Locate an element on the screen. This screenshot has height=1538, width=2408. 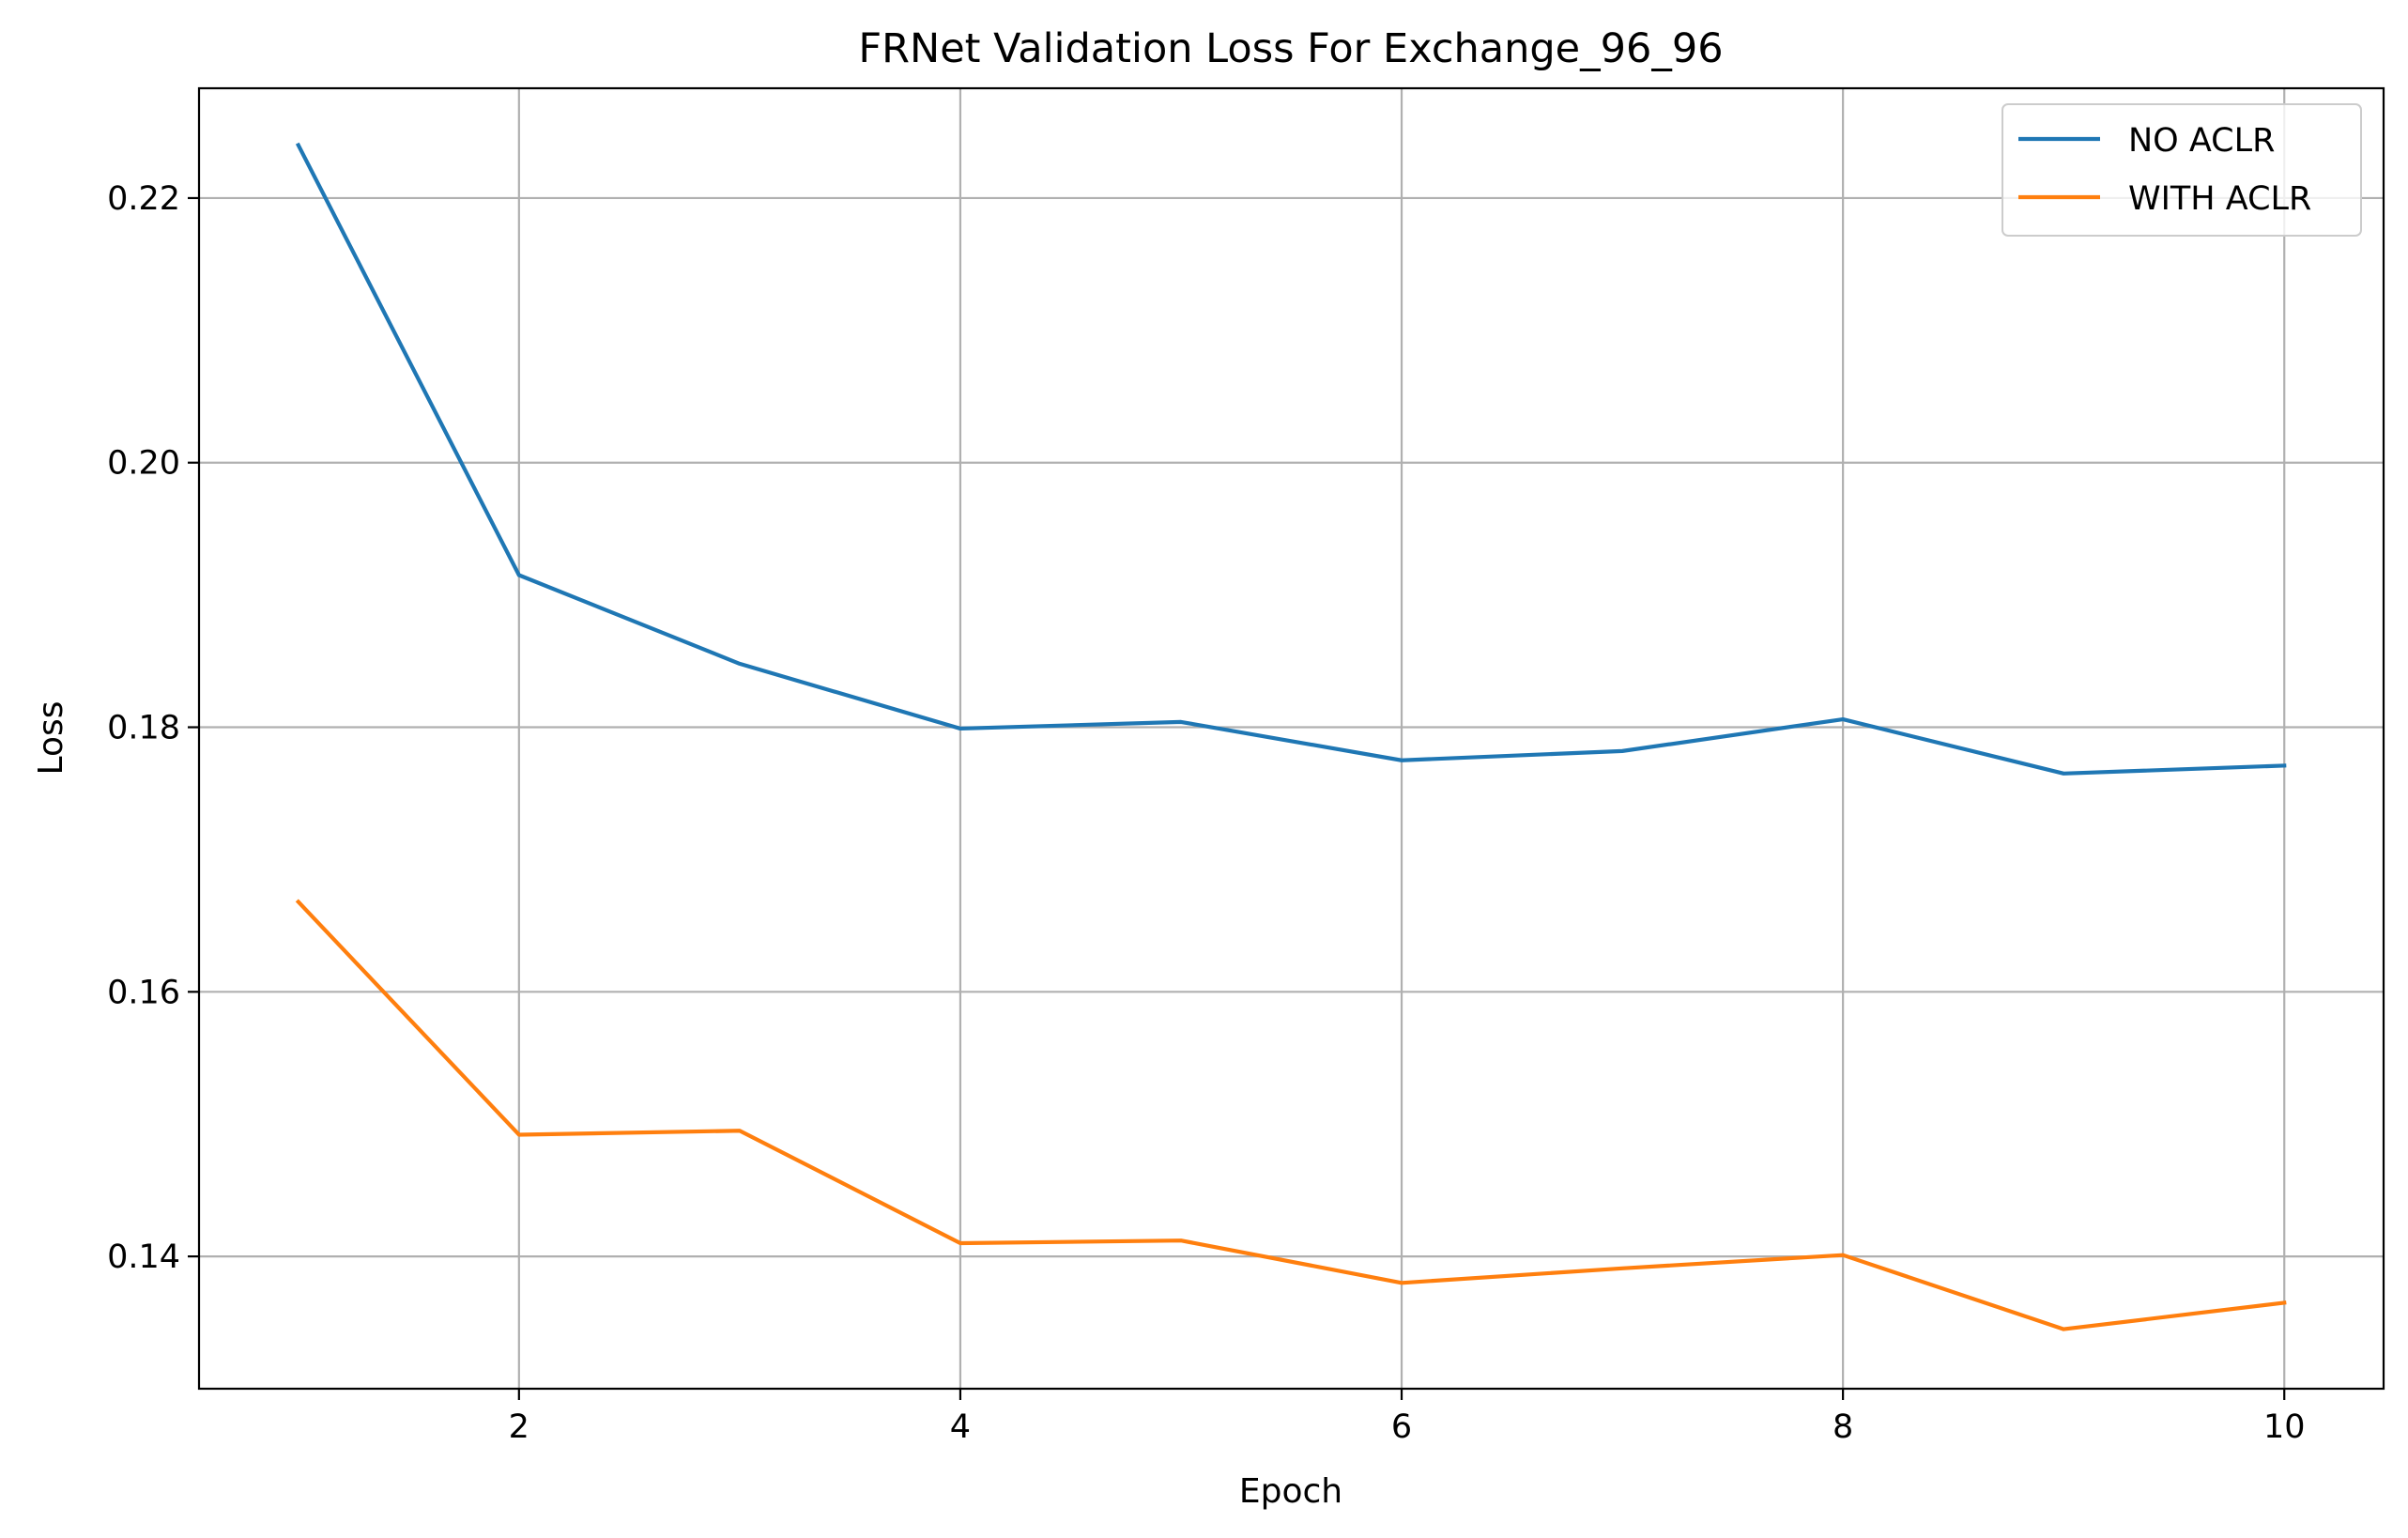
x-tick-label: 8 is located at coordinates (1843, 1427).